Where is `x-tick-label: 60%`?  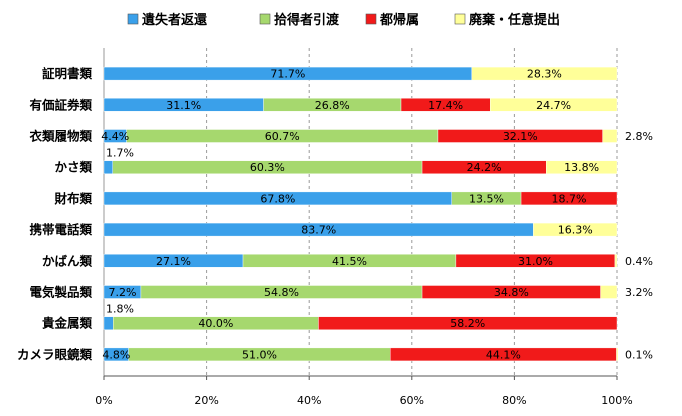
x-tick-label: 60% is located at coordinates (412, 400).